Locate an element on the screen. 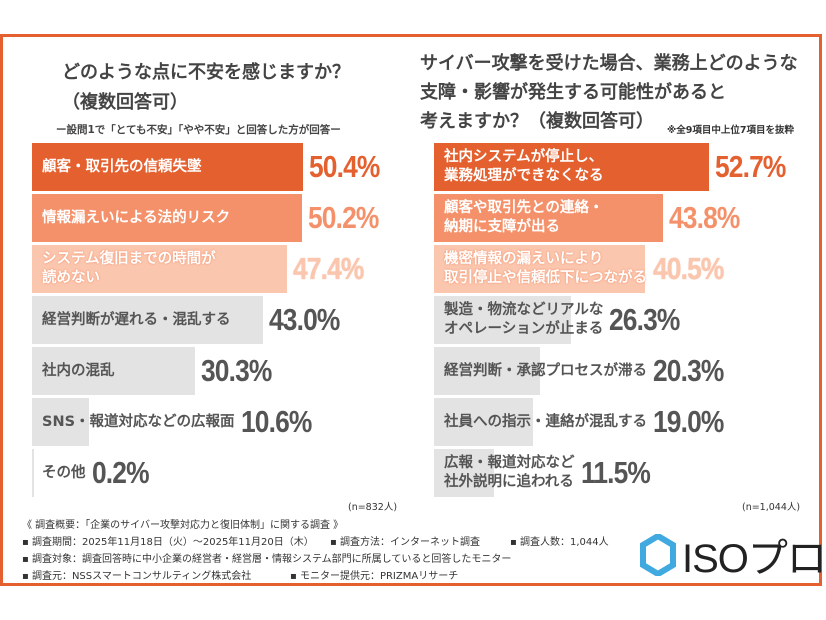 The width and height of the screenshot is (826, 620). bar-category-label: 製造・物流などリアルな オペレーションが止まる is located at coordinates (523, 320).